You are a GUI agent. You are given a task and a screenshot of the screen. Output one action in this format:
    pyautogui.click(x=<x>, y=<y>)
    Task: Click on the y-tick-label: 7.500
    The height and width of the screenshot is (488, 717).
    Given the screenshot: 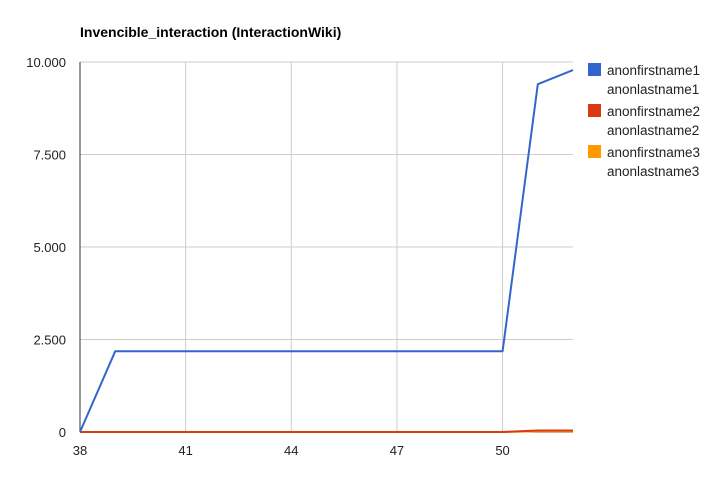 What is the action you would take?
    pyautogui.click(x=49, y=155)
    